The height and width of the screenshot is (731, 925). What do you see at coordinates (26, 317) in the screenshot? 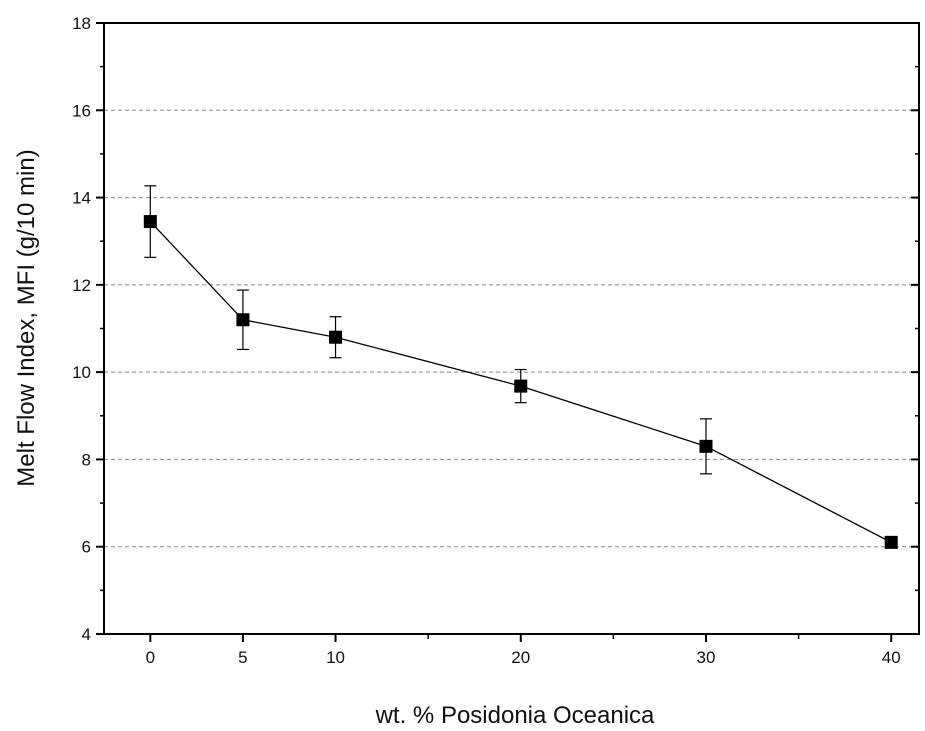
I see `y-axis-title: Melt Flow Index, MFI (g/10 min)` at bounding box center [26, 317].